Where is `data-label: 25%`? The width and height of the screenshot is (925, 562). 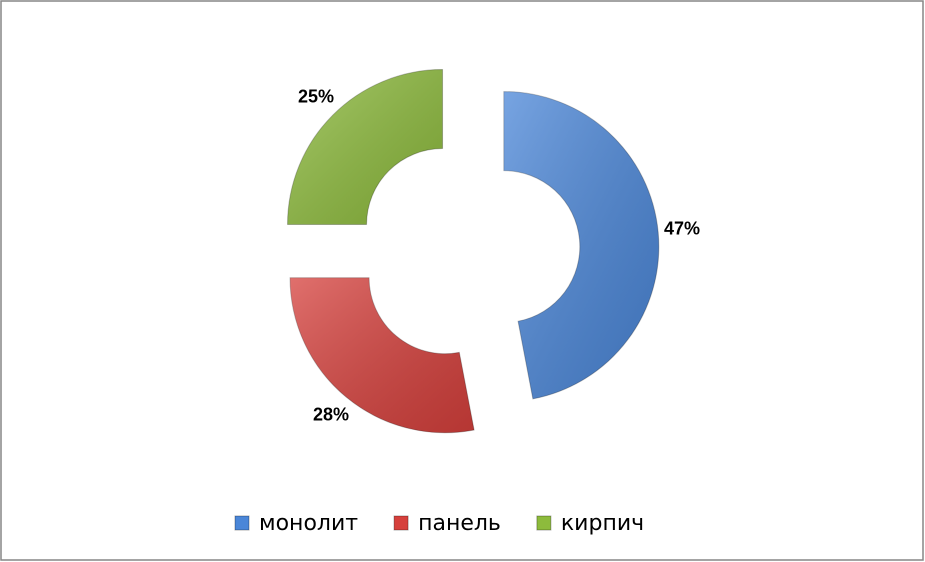 data-label: 25% is located at coordinates (316, 97).